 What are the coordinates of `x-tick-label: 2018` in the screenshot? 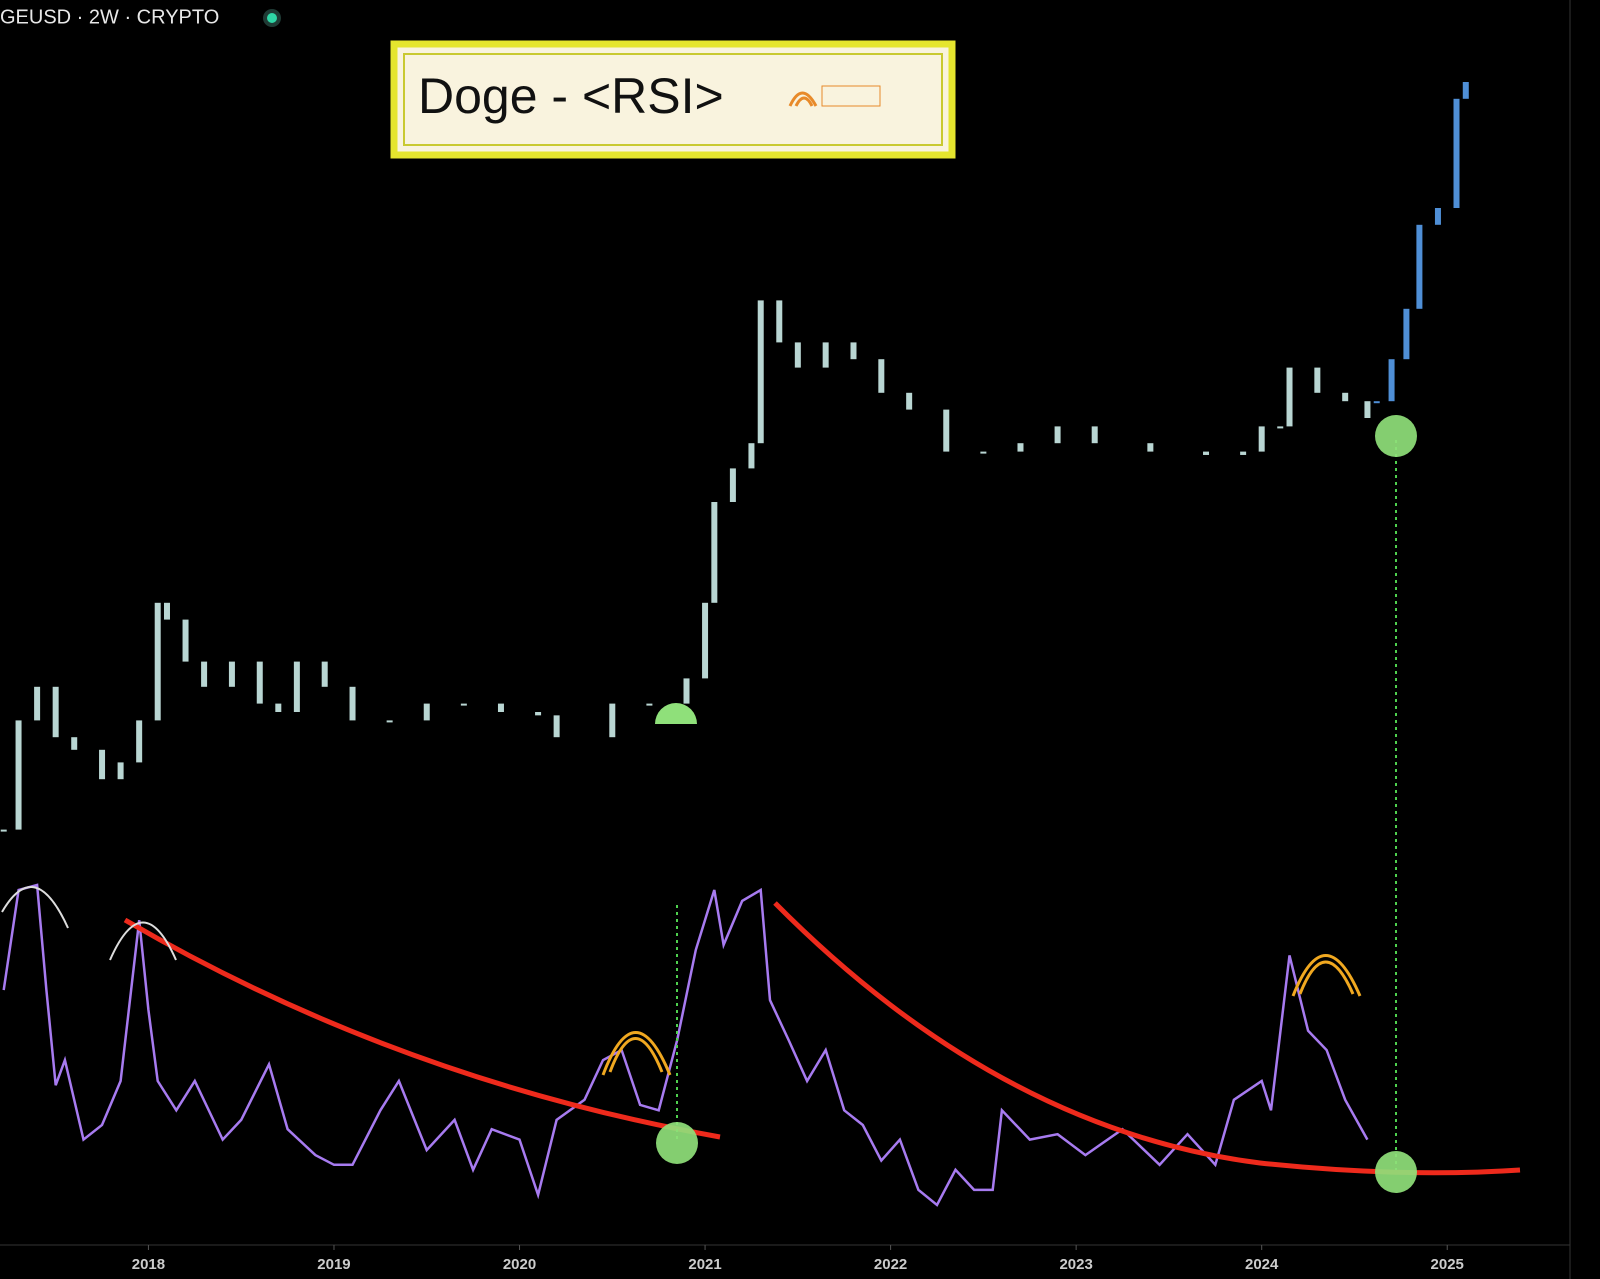 It's located at (148, 1264).